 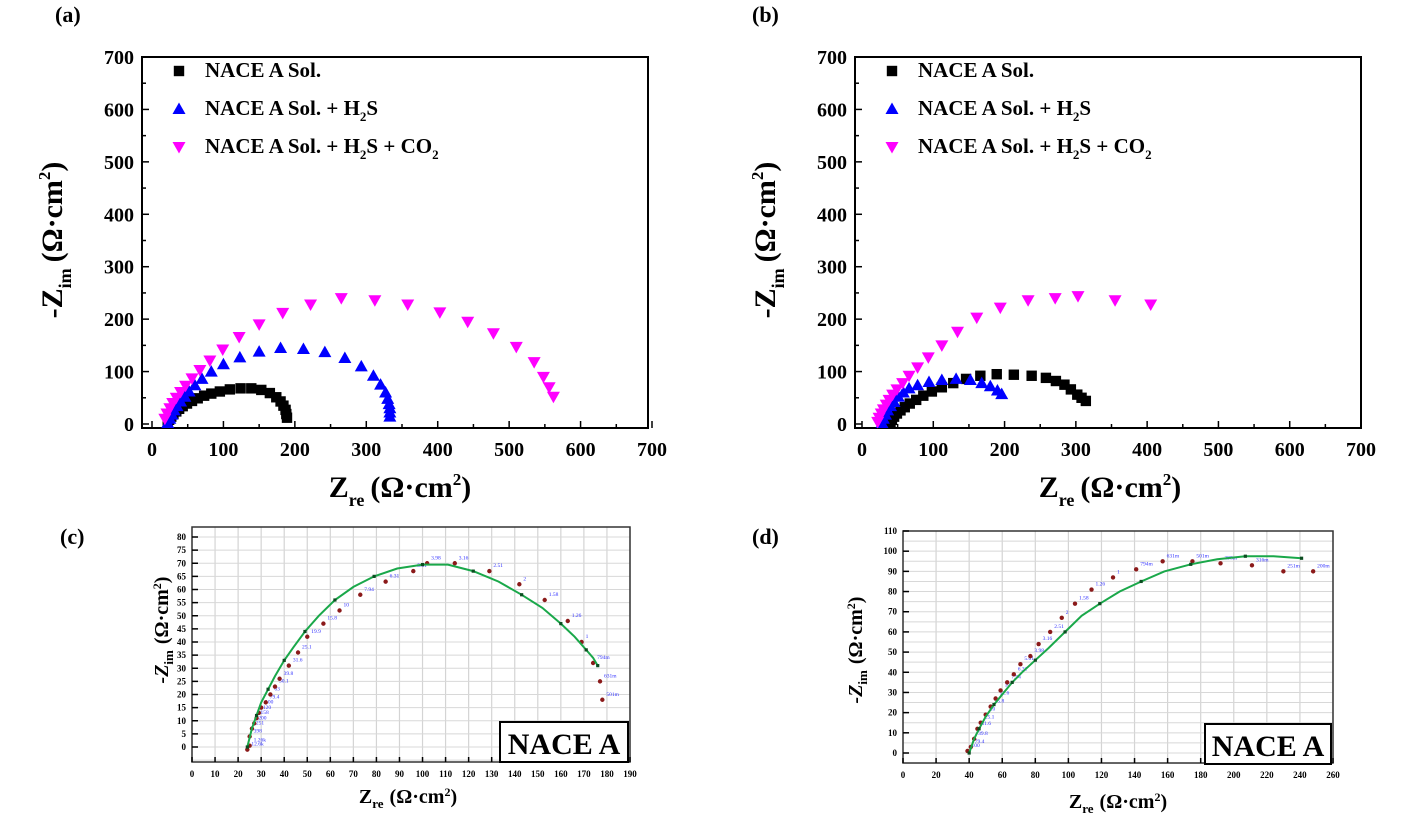 I want to click on frequency-label: 251m, so click(x=1293, y=566).